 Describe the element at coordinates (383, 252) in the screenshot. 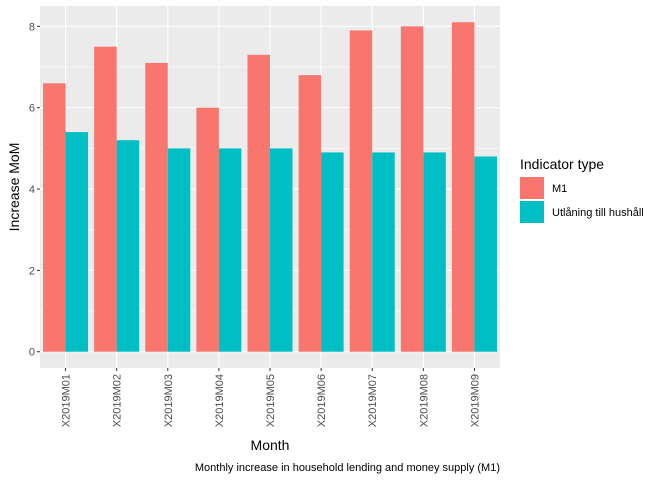

I see `bar-utlaning-X2019M07` at that location.